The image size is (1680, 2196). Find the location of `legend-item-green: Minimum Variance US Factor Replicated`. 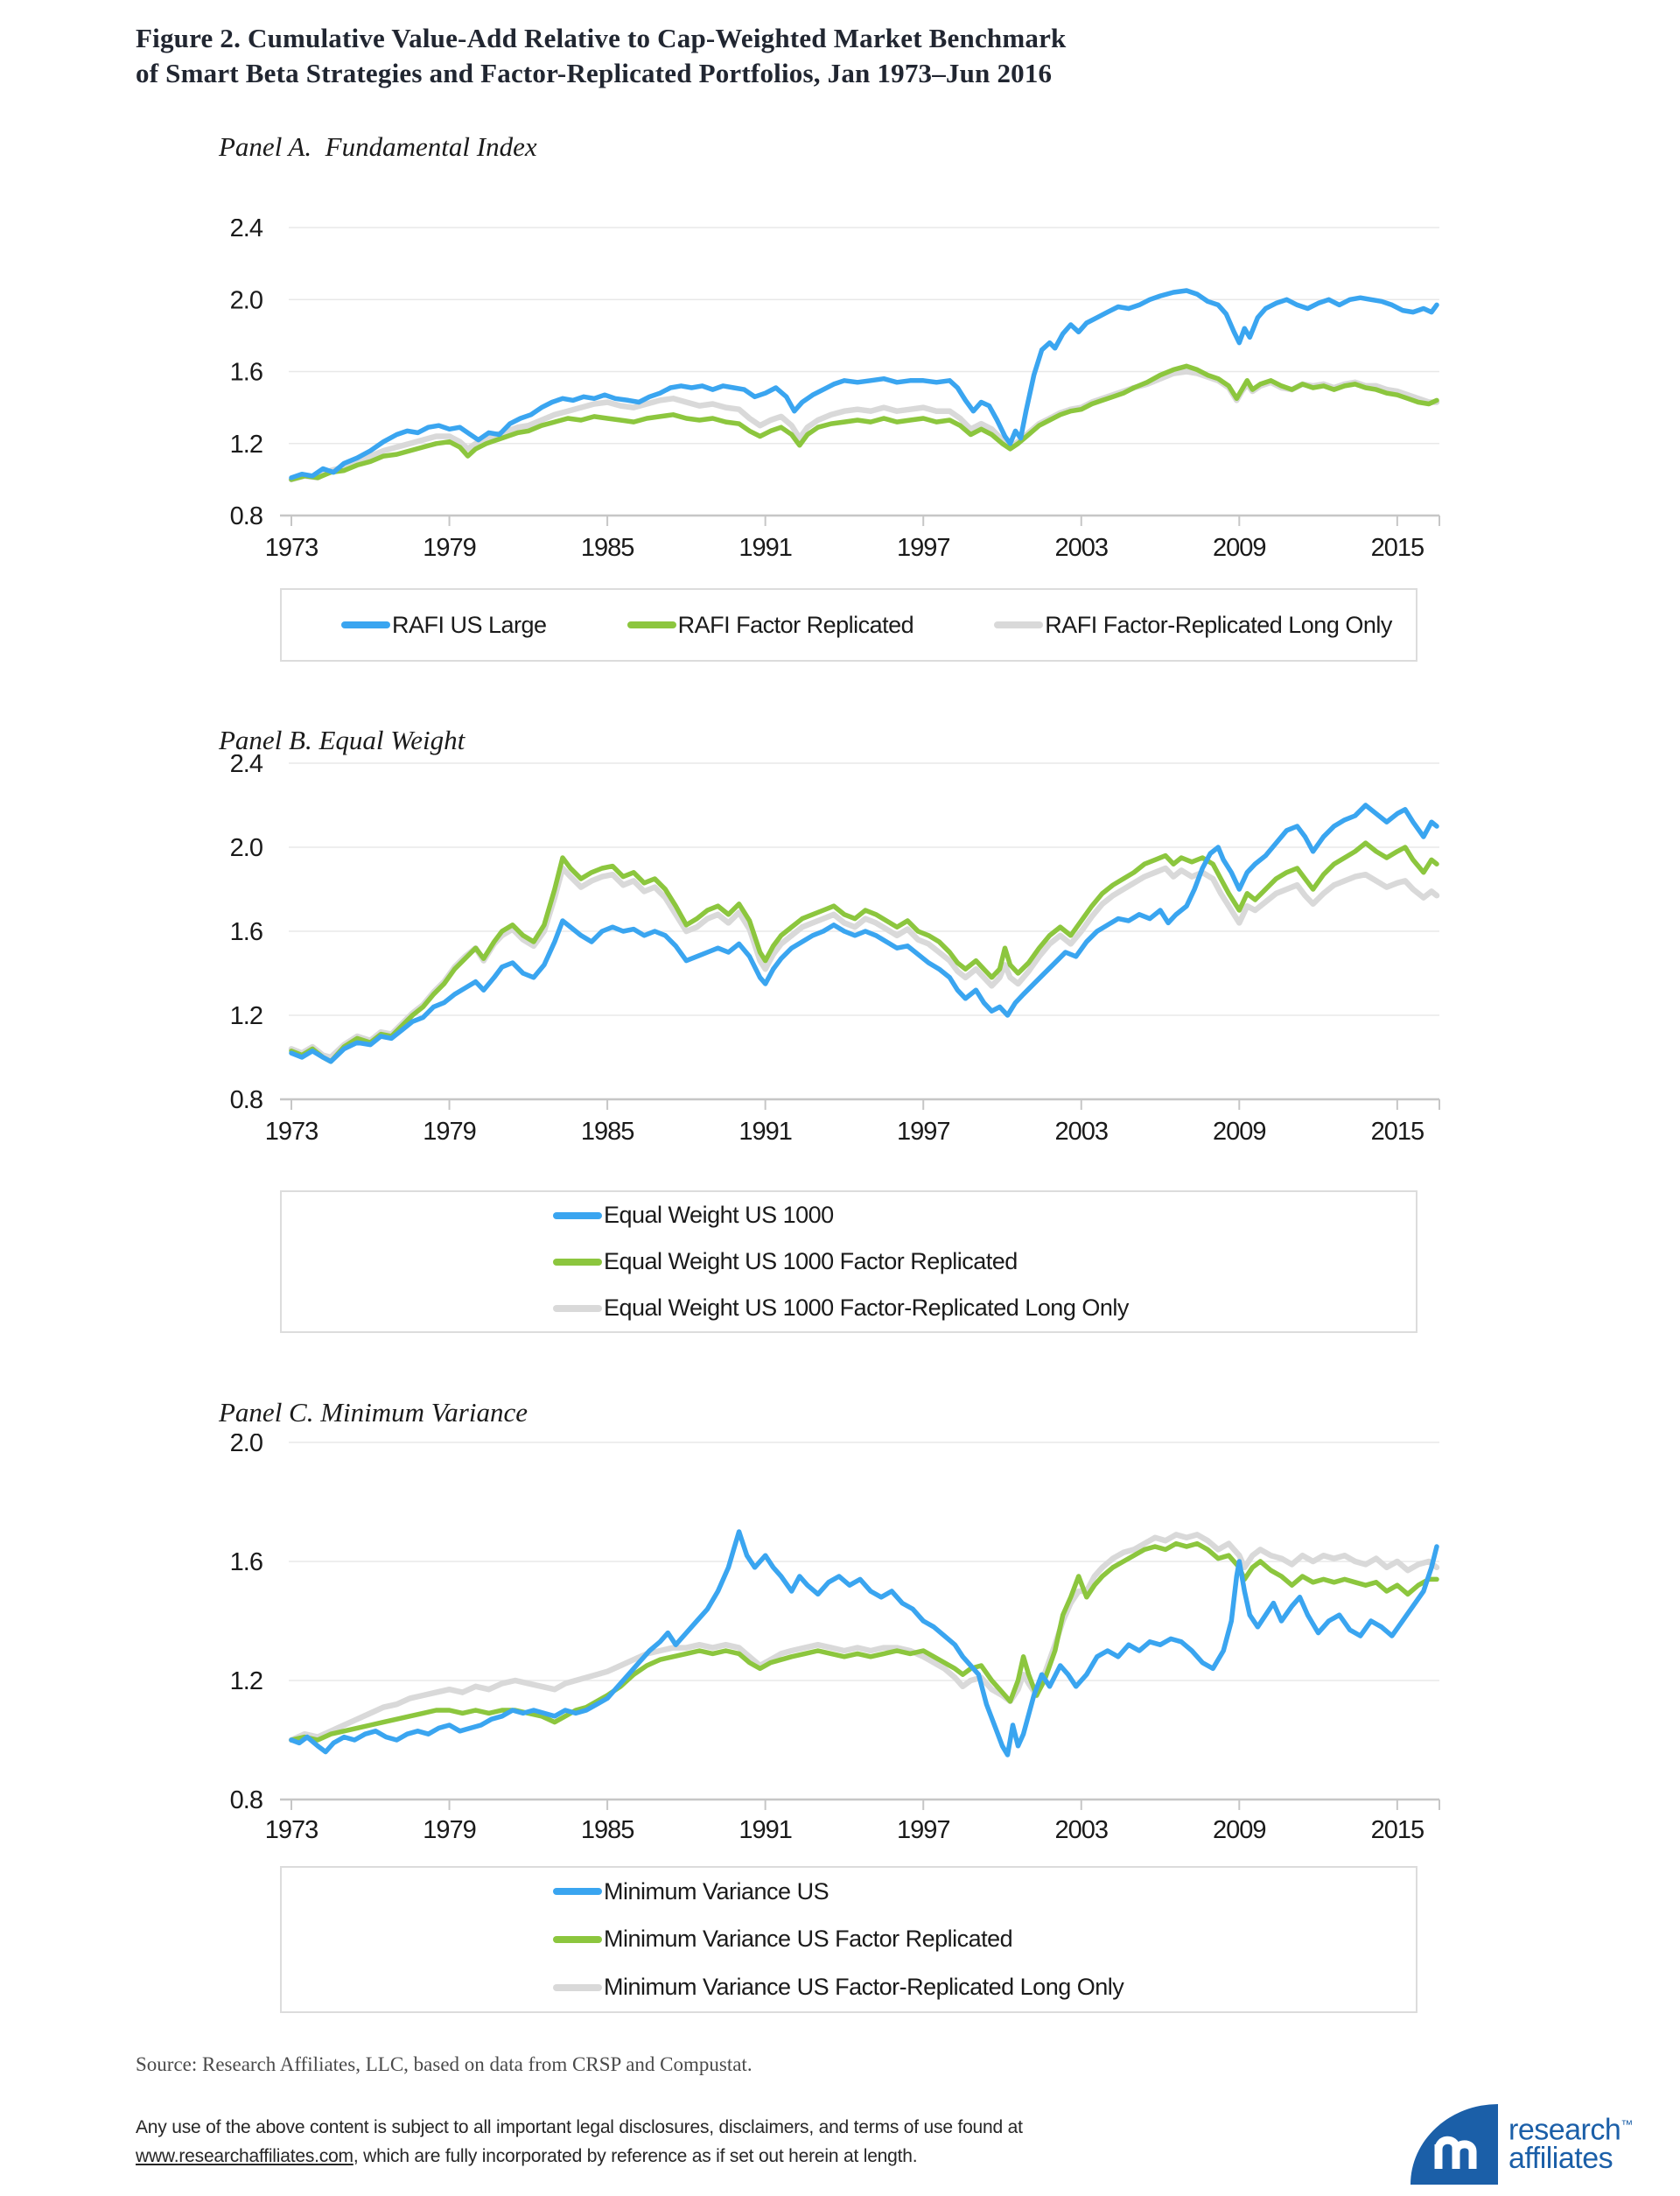

legend-item-green: Minimum Variance US Factor Replicated is located at coordinates (984, 1939).